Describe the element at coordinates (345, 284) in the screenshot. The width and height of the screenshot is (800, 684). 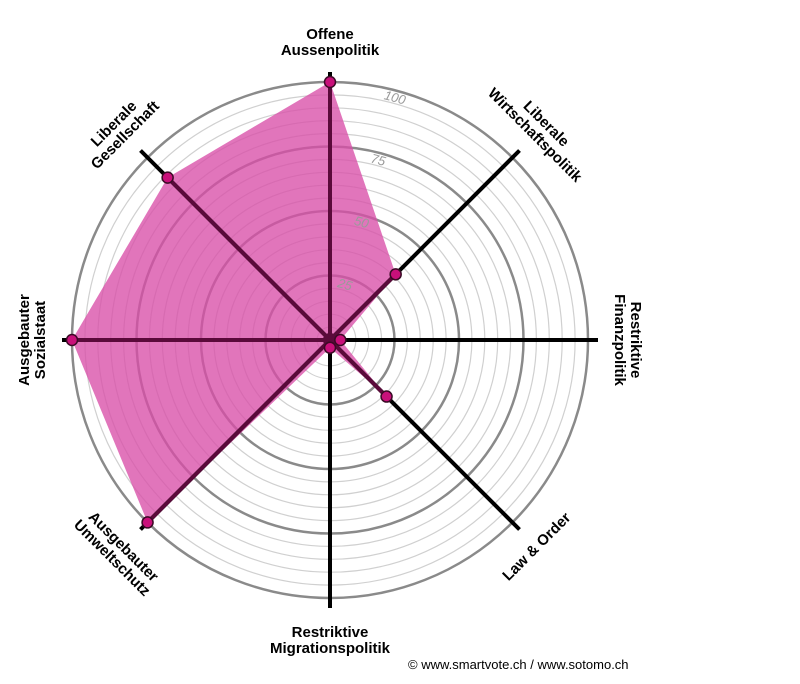
I see `tick-label: 25` at that location.